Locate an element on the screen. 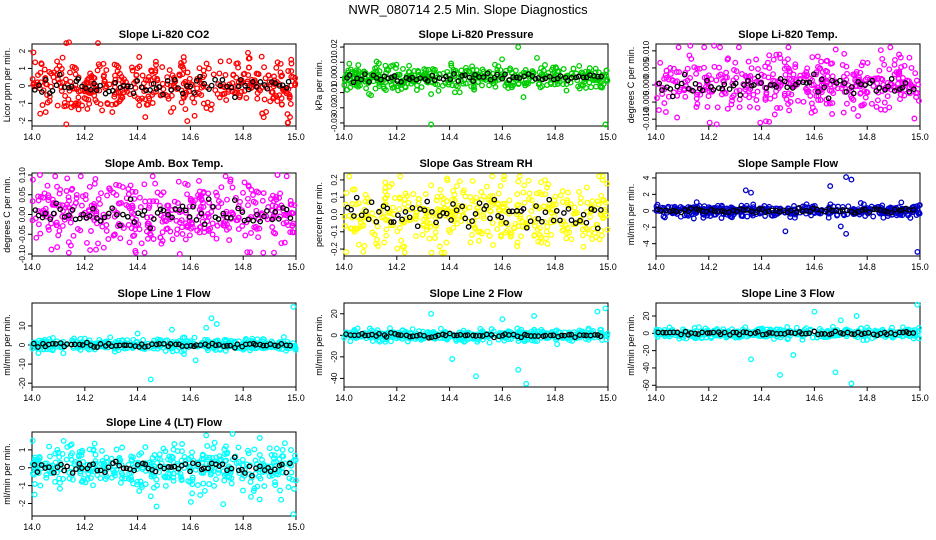 Image resolution: width=936 pixels, height=540 pixels. y-axis-label: ml/min per min. is located at coordinates (7, 345).